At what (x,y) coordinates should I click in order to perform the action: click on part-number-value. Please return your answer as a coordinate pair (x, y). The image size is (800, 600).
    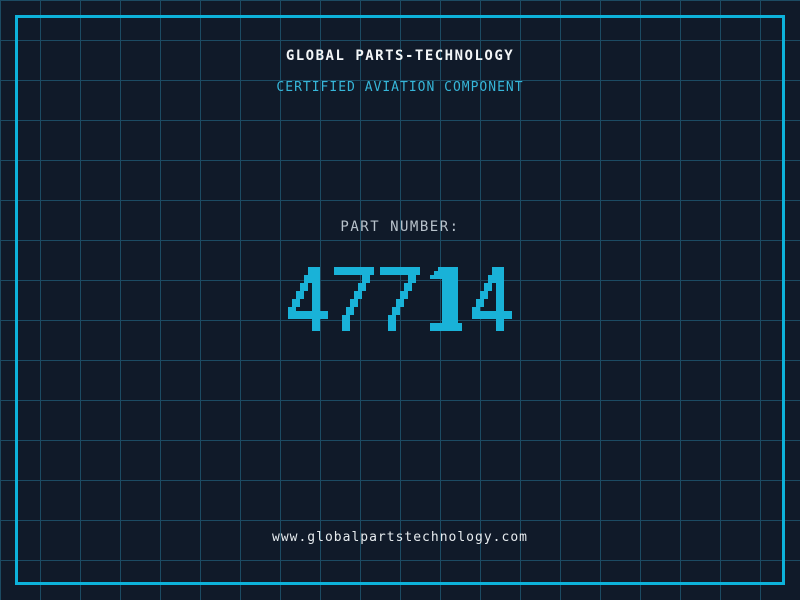
    Looking at the image, I should click on (400, 299).